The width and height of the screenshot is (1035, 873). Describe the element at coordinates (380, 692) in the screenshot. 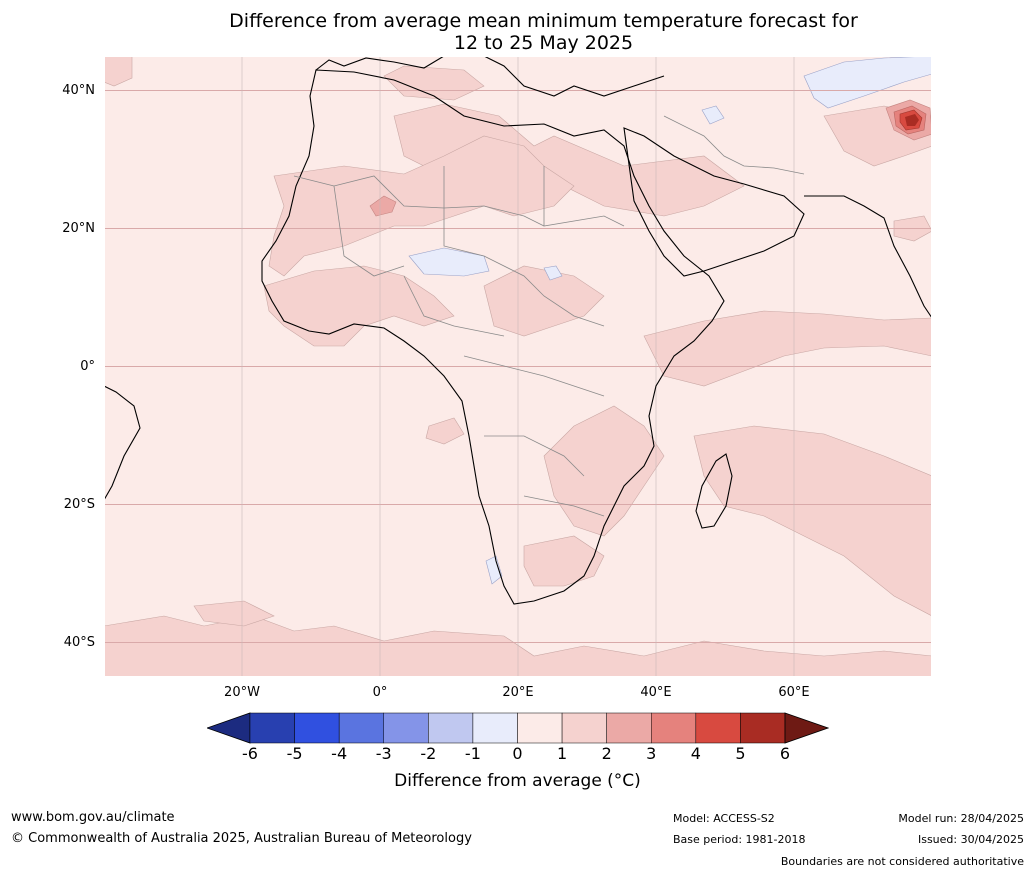

I see `longitude-label: 0°` at that location.